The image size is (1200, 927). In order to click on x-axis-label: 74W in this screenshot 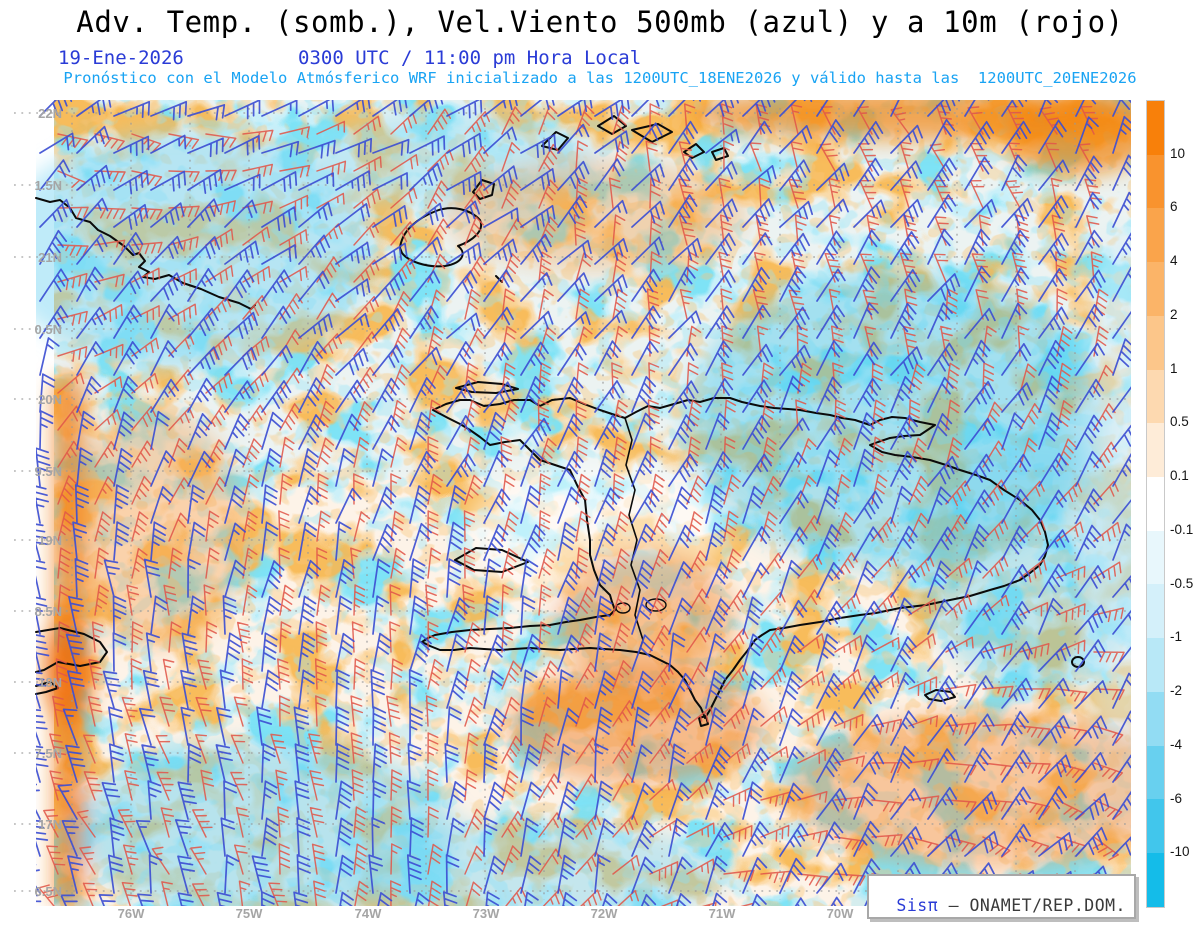, I will do `click(368, 913)`.